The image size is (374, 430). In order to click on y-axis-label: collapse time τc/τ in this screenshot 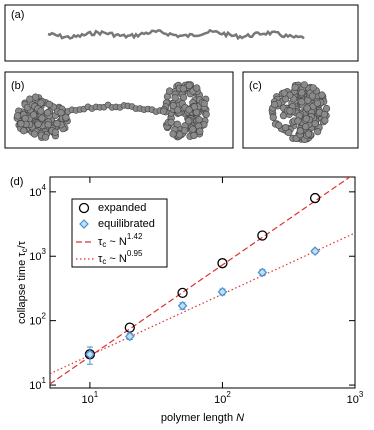, I will do `click(22, 282)`.